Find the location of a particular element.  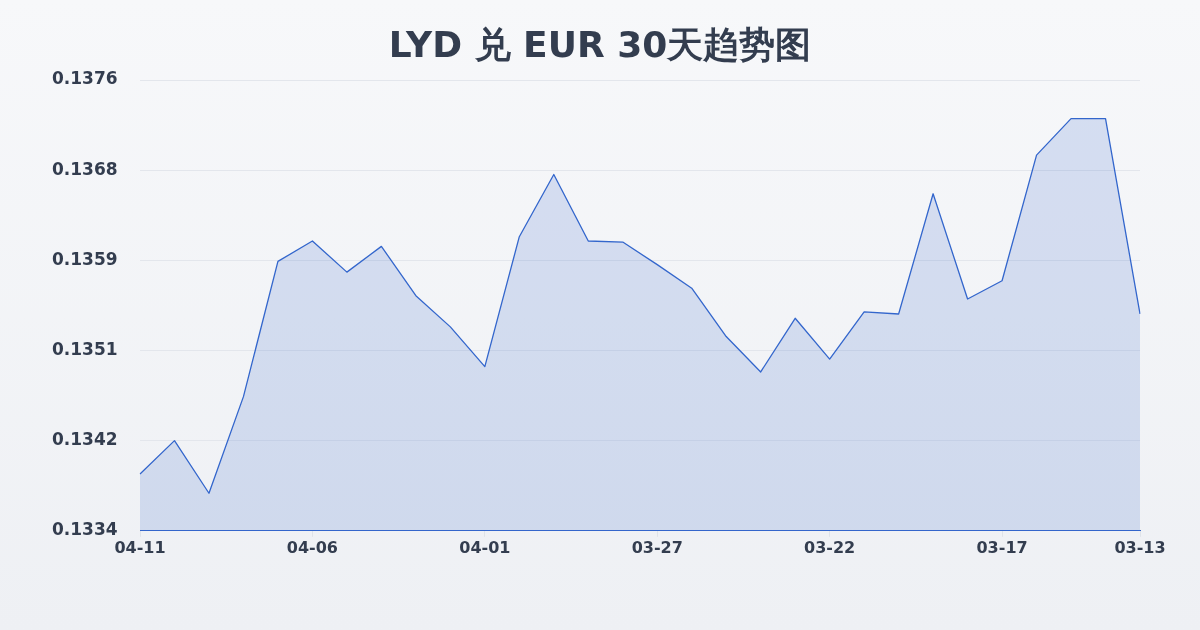

x-tick-label: 03-13 is located at coordinates (1140, 547).